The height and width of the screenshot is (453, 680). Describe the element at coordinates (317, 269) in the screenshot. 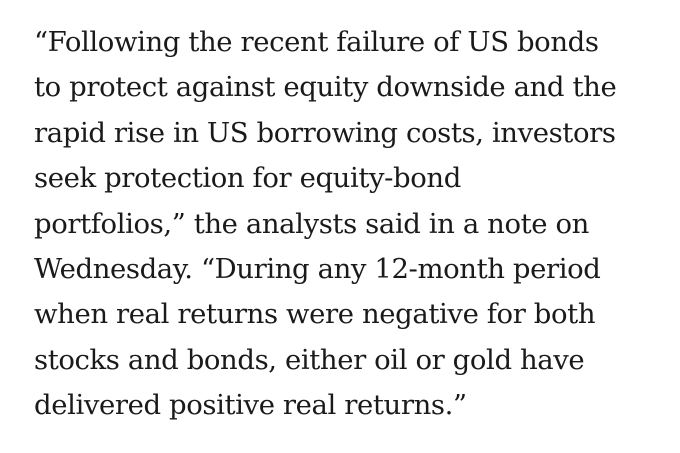

I see `paragraph-line: Wednesday. “During any 12-month period` at that location.